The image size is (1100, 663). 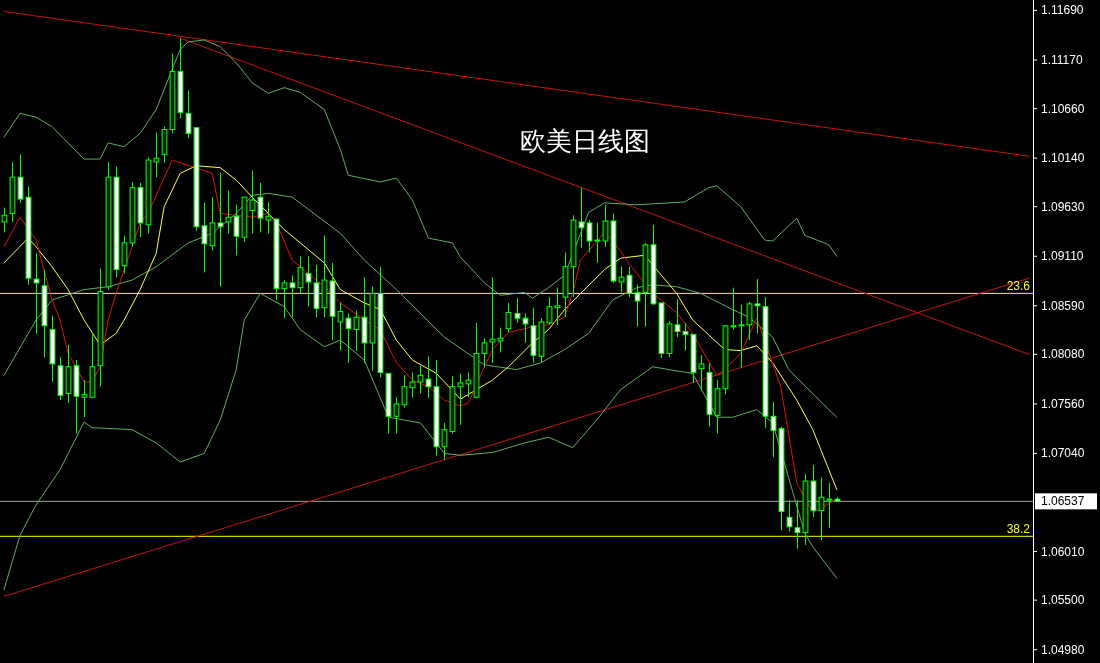 I want to click on y-tick-label: 1.05500, so click(x=1063, y=600).